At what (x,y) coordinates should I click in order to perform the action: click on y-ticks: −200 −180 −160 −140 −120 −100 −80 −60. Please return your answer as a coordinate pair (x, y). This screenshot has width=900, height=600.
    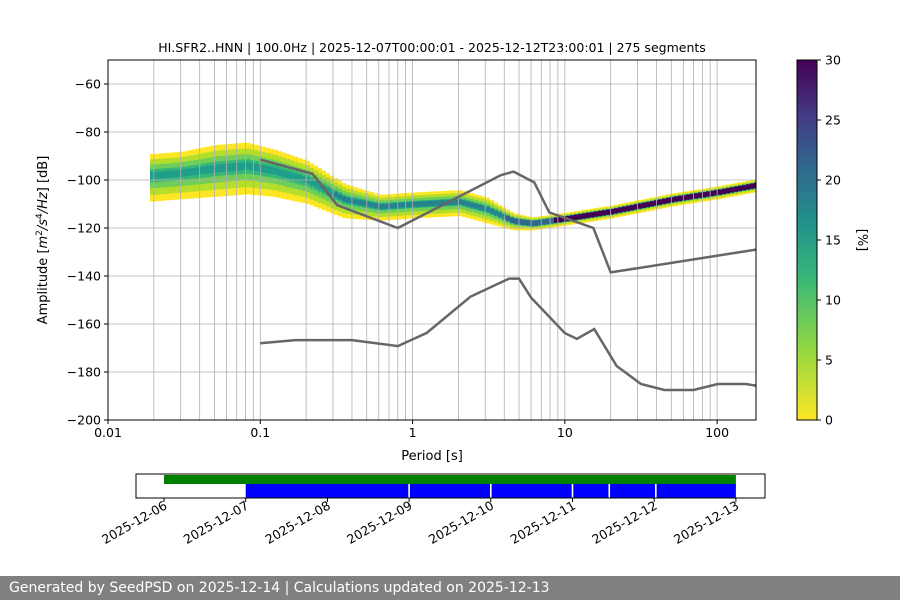
    Looking at the image, I should click on (87, 252).